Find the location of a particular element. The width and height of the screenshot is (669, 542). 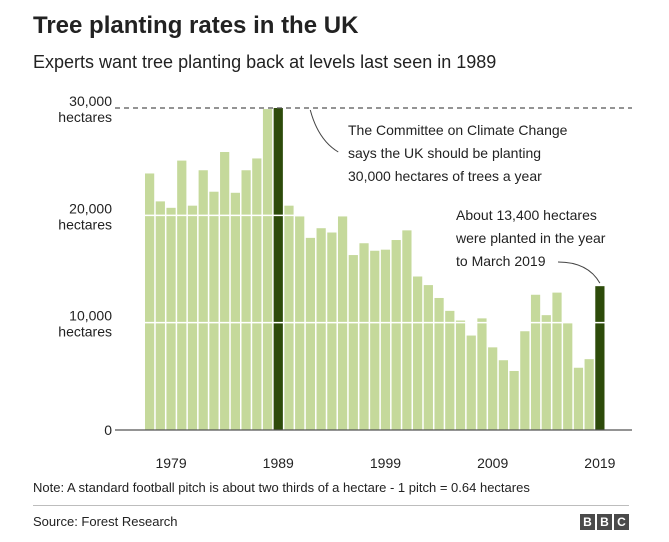

bar-1998 is located at coordinates (375, 340).